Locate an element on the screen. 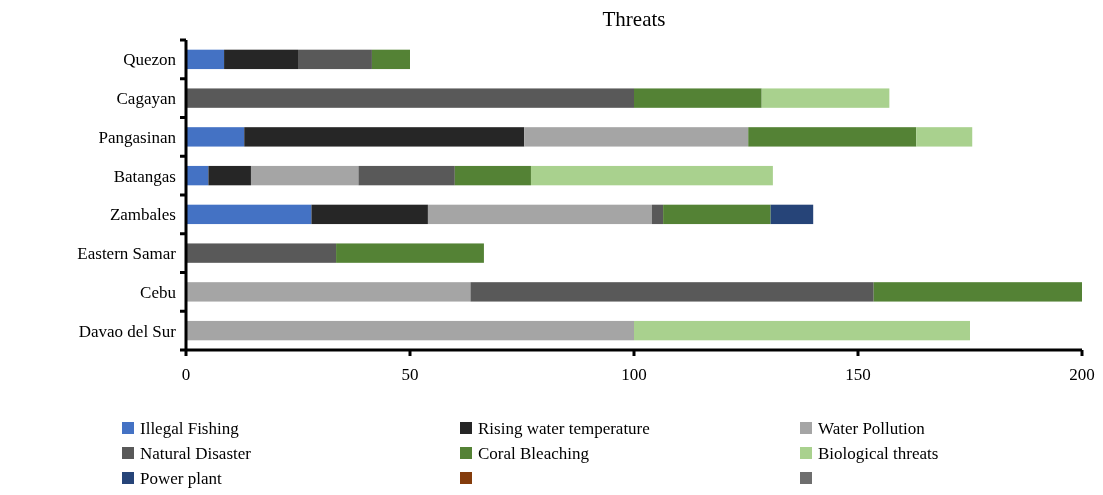  y-tick-label: Batangas is located at coordinates (144, 176).